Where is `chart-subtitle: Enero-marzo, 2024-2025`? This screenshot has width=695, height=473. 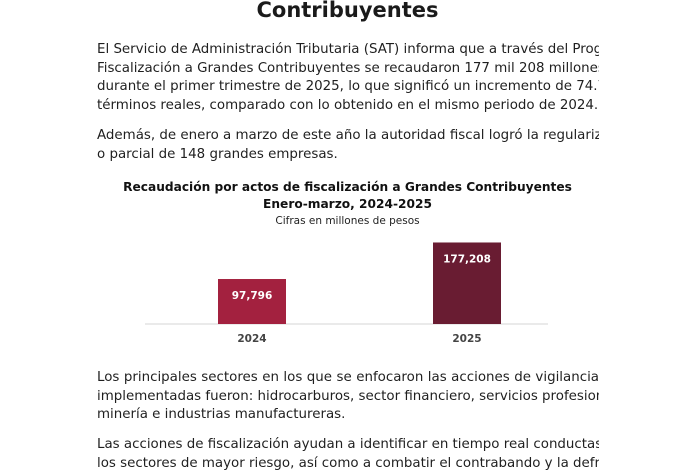 chart-subtitle: Enero-marzo, 2024-2025 is located at coordinates (347, 204).